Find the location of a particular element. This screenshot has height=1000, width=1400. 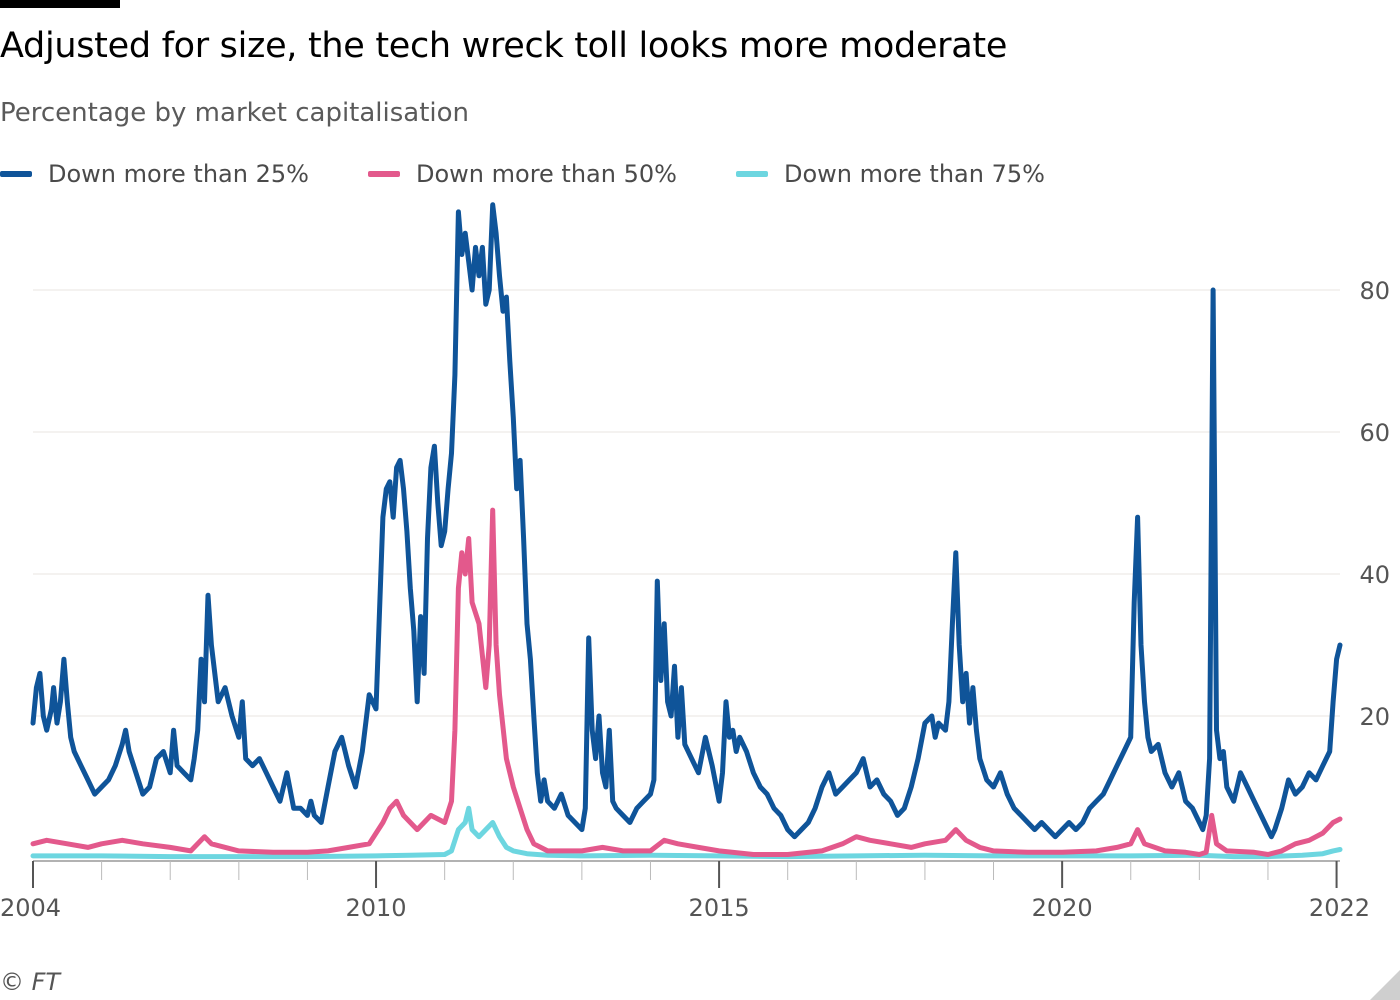

y-tick-label-60: 60 is located at coordinates (1374, 433).